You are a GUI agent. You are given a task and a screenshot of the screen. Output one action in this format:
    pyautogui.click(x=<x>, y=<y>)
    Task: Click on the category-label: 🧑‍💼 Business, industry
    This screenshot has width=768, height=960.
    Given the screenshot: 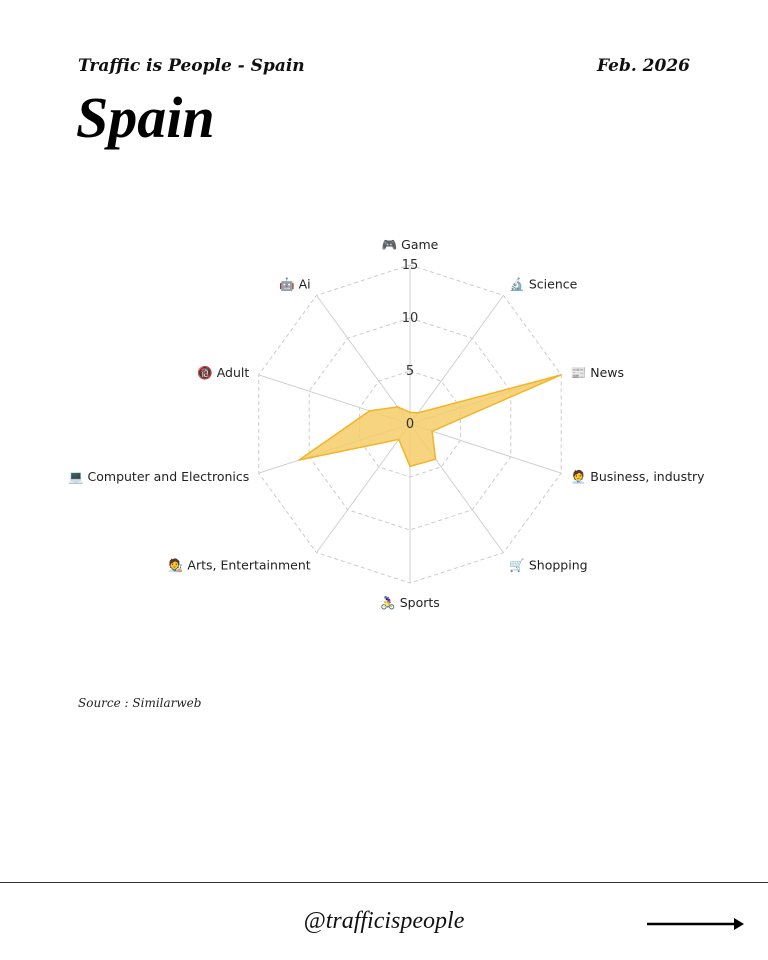 What is the action you would take?
    pyautogui.click(x=638, y=476)
    